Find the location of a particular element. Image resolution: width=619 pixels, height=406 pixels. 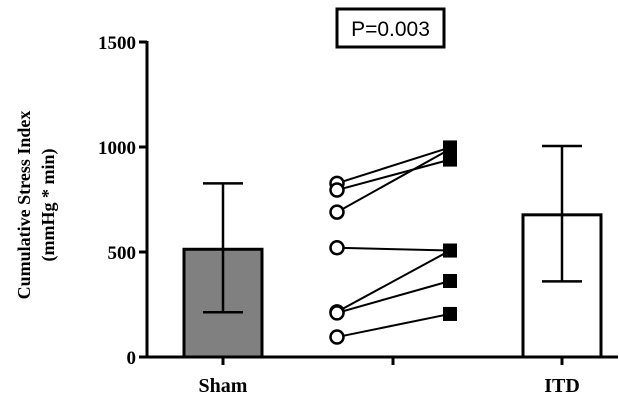

y-tick-label: 0 is located at coordinates (132, 358).